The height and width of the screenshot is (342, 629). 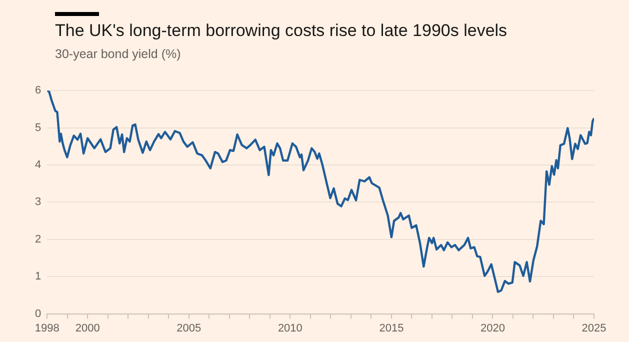 I want to click on y-tick-label: 0, so click(x=38, y=314).